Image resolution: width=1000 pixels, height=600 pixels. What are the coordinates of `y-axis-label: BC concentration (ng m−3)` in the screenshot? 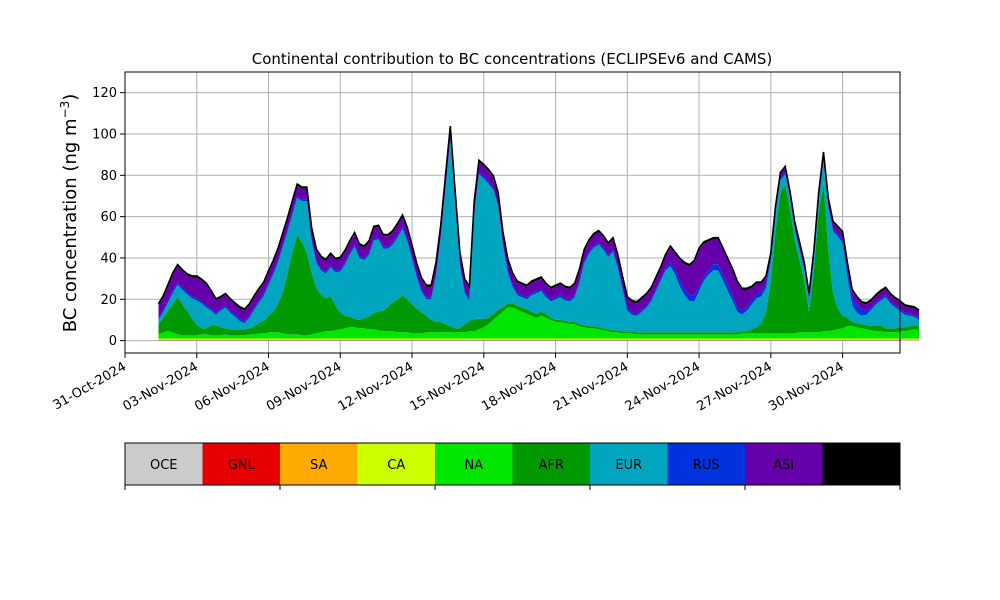 It's located at (69, 213).